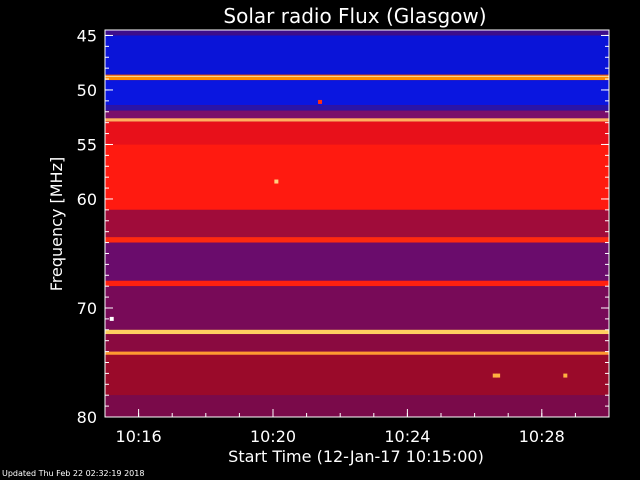 The height and width of the screenshot is (480, 640). I want to click on y-tick-label-3: 60, so click(87, 199).